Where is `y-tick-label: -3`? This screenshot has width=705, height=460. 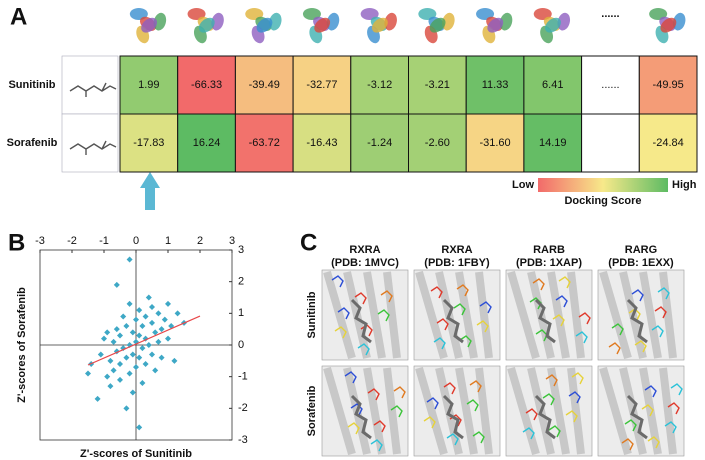
y-tick-label: -3 is located at coordinates (243, 440).